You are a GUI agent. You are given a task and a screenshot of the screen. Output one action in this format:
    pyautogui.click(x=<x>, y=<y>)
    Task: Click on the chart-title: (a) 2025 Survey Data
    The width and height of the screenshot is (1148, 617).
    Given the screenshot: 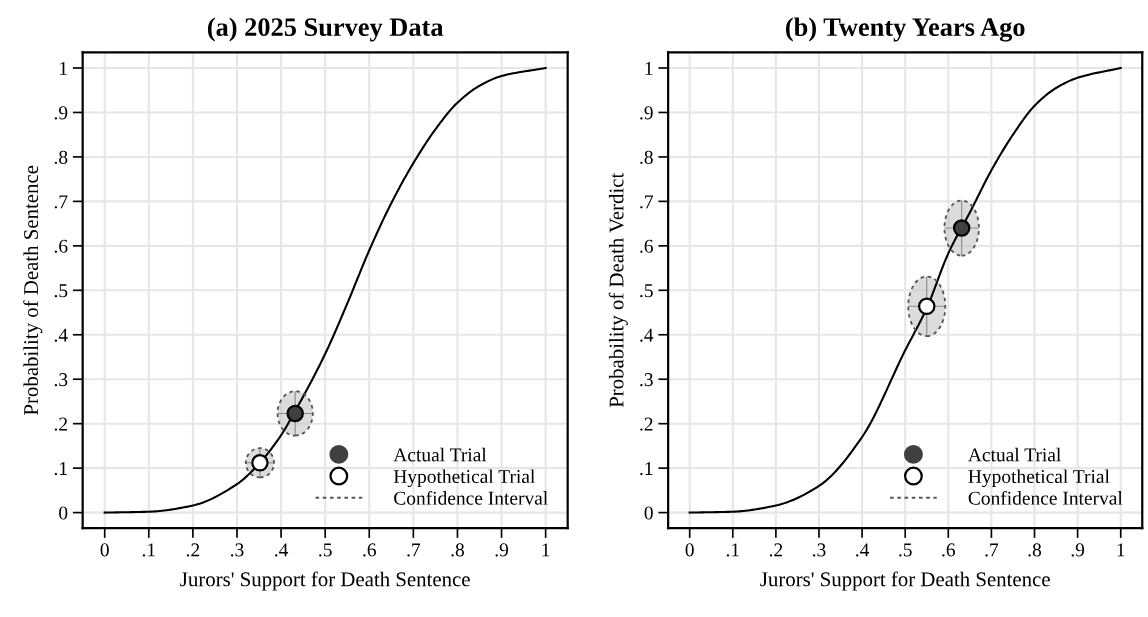 What is the action you would take?
    pyautogui.click(x=325, y=29)
    